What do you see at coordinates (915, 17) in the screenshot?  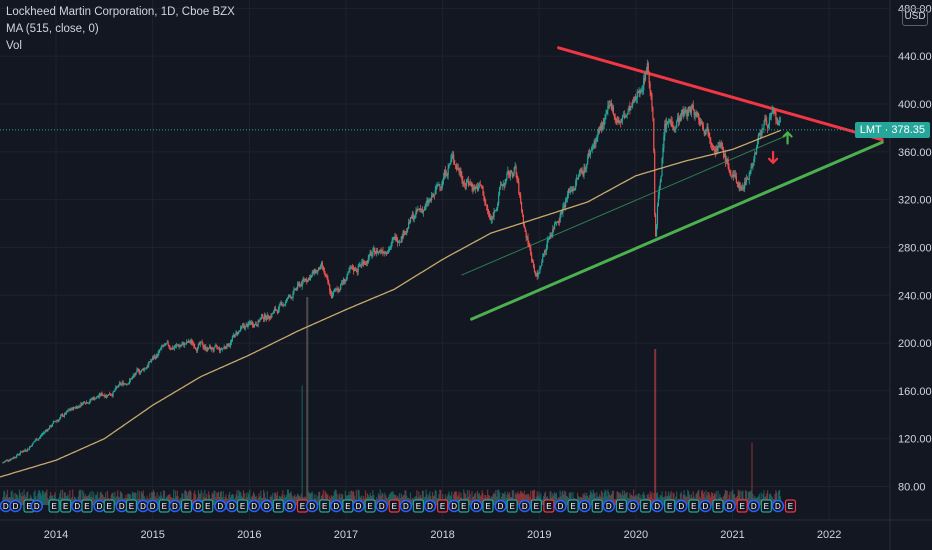 I see `currency-button: USD` at bounding box center [915, 17].